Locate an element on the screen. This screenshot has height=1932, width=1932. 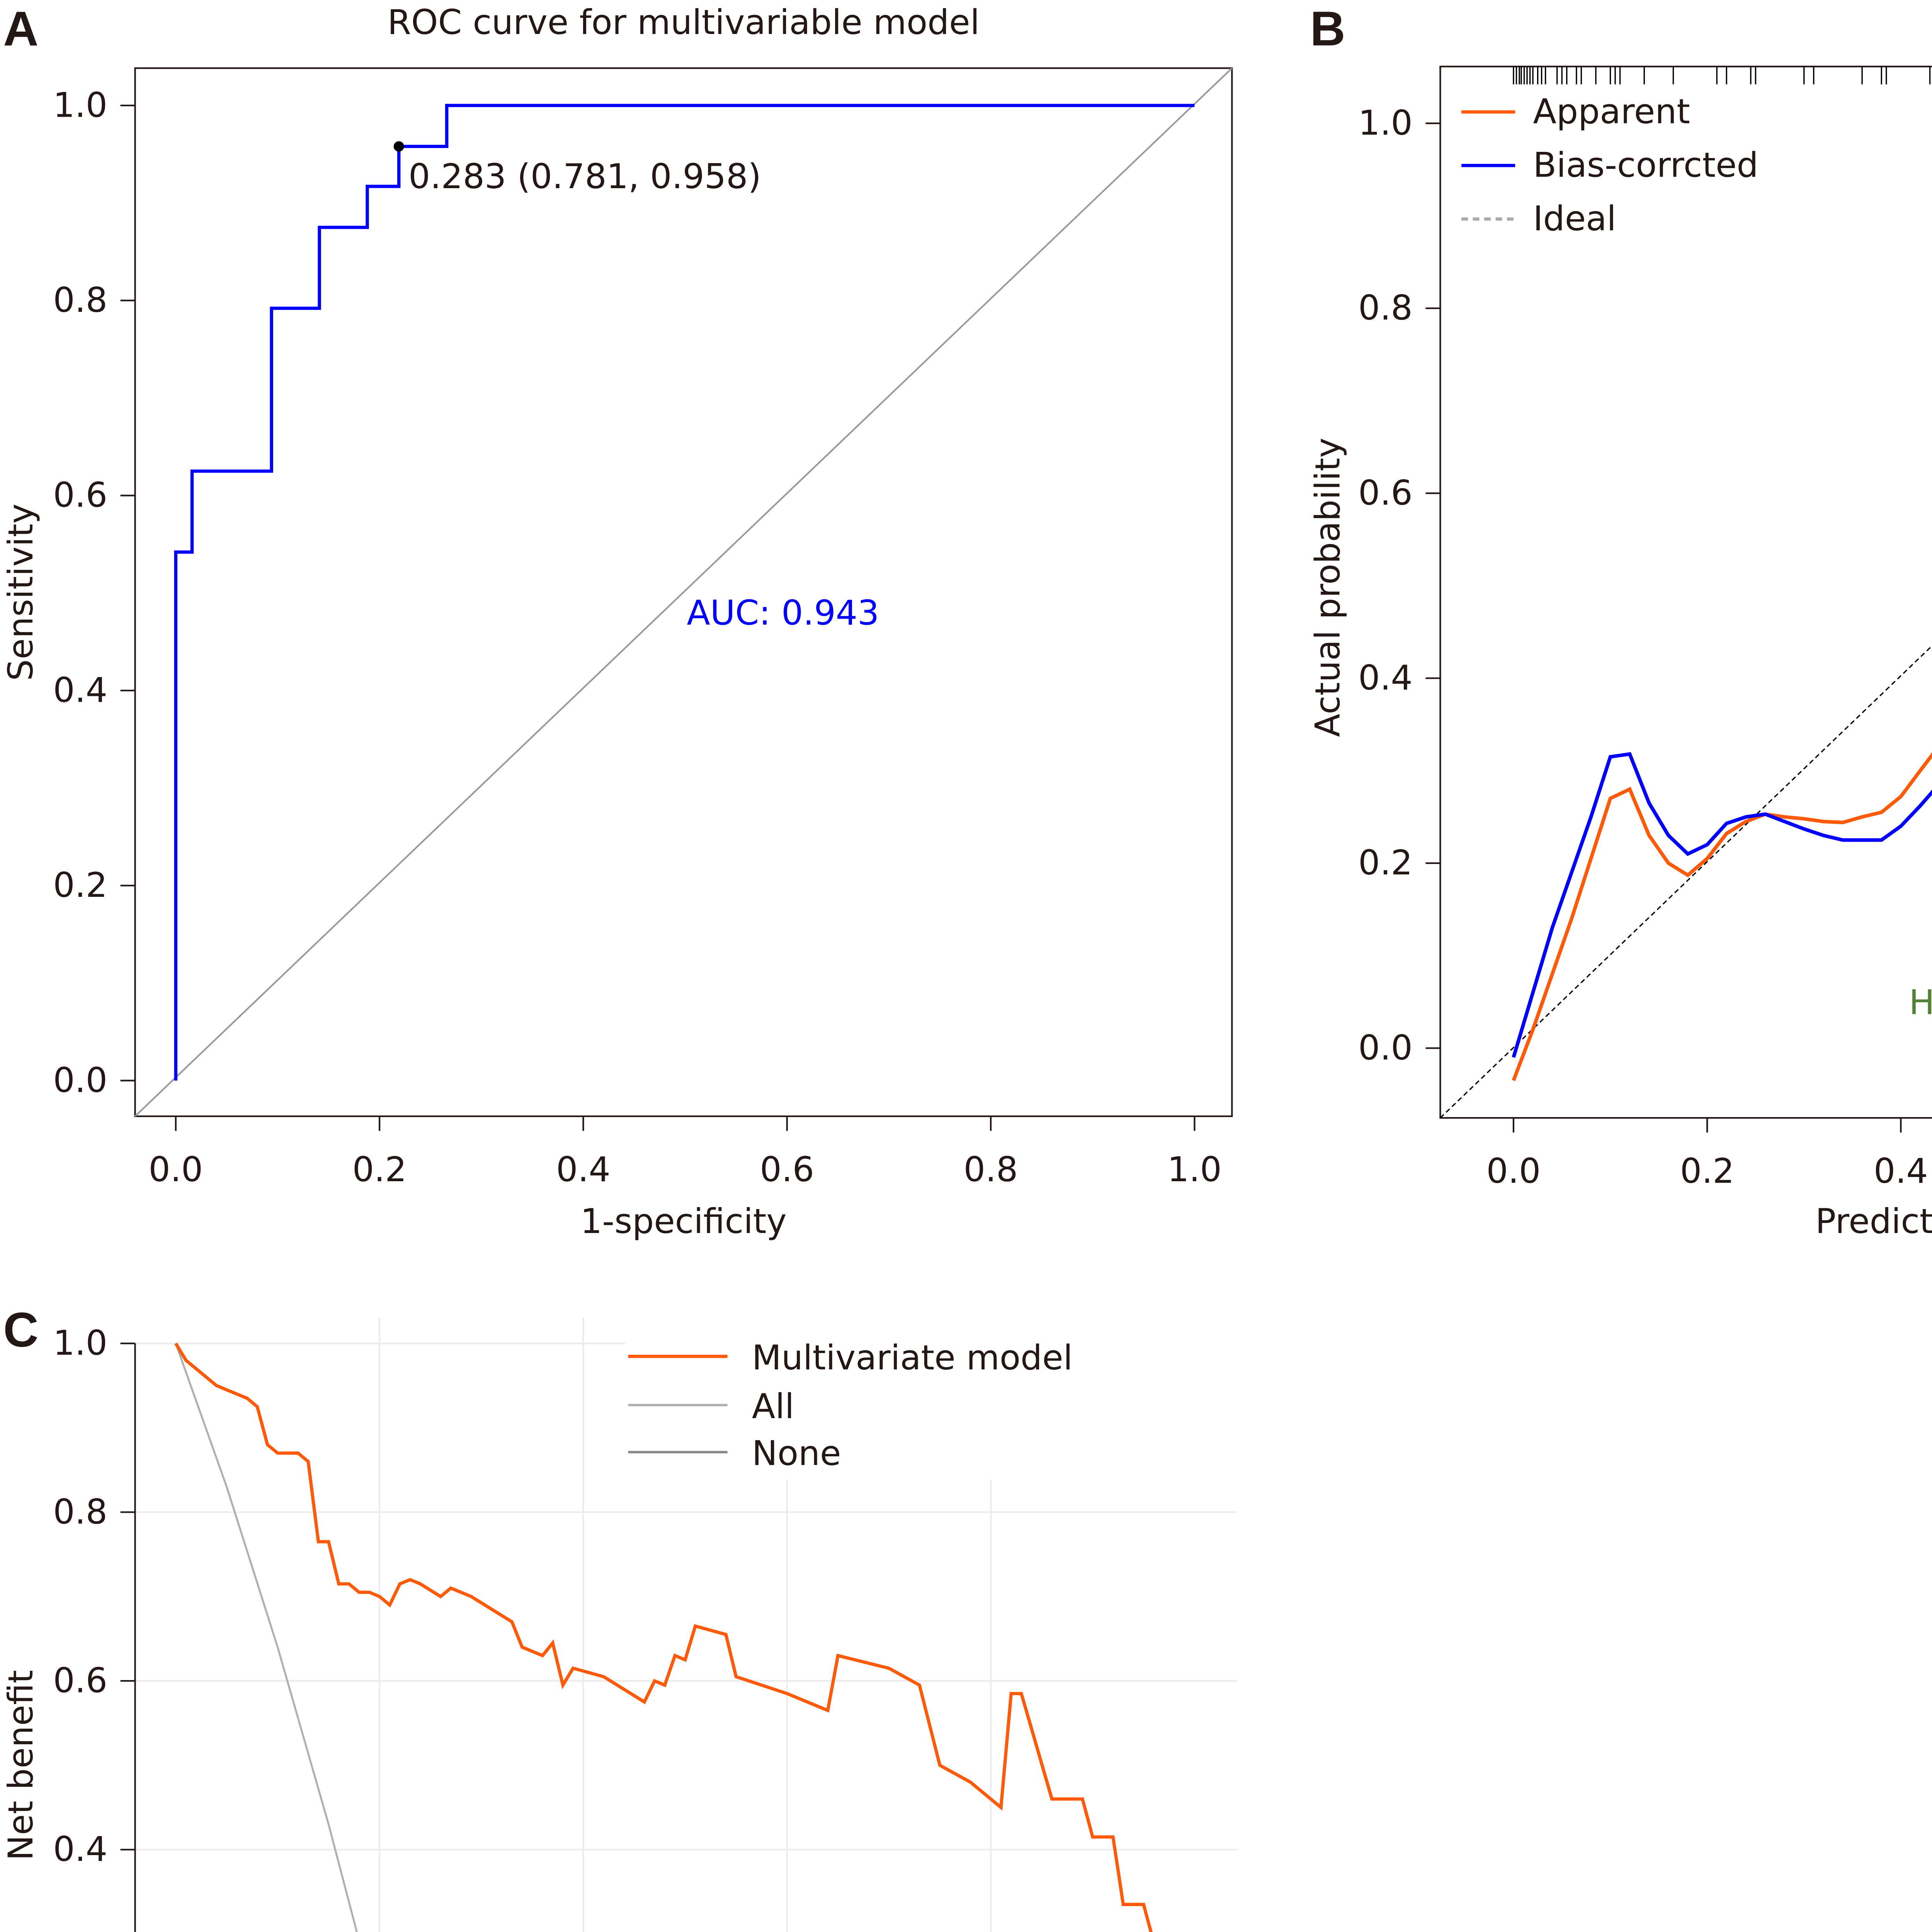
legend-label: Multivariate model is located at coordinates (913, 1358).